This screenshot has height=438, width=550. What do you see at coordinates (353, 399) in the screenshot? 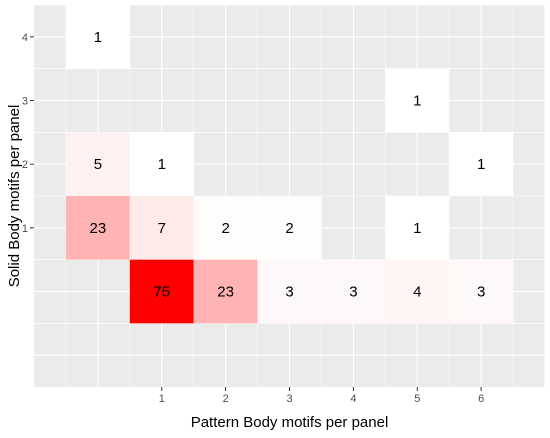
I see `x-tick-label: 4` at bounding box center [353, 399].